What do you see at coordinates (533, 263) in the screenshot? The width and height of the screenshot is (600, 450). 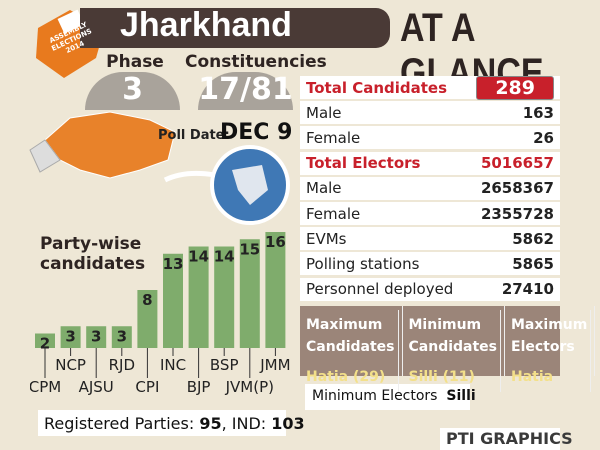 I see `stat-value: 5865` at bounding box center [533, 263].